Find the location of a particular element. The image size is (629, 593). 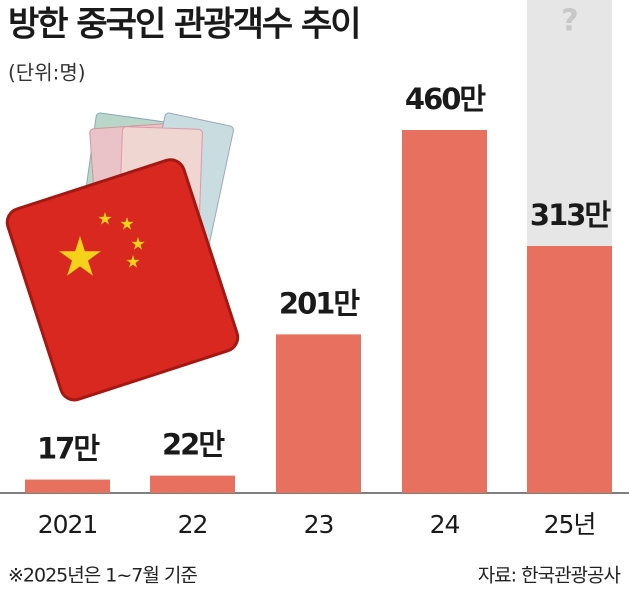

value-label: 17만 is located at coordinates (68, 449).